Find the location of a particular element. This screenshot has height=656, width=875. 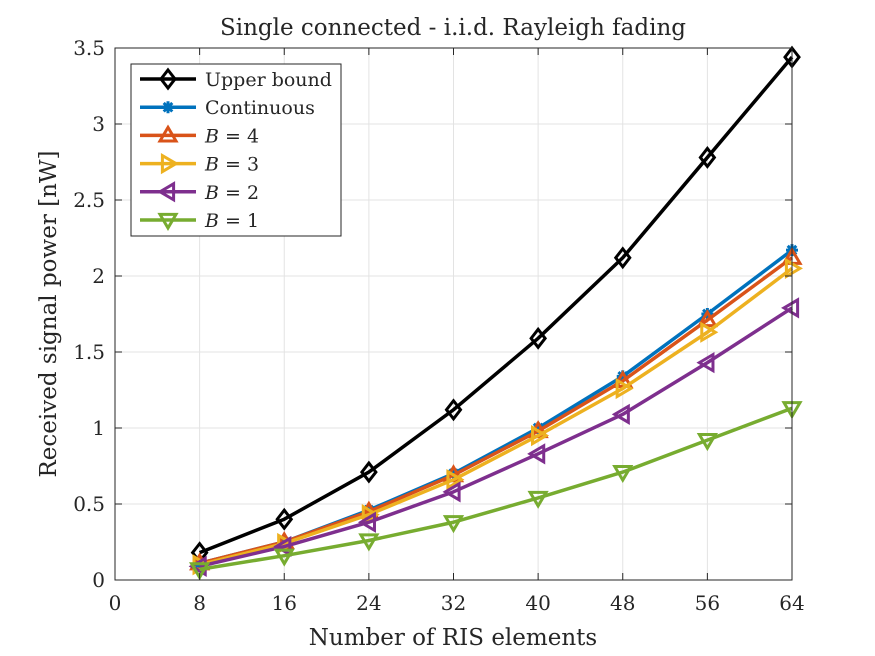

y-tick-label: 1 is located at coordinates (98, 428).